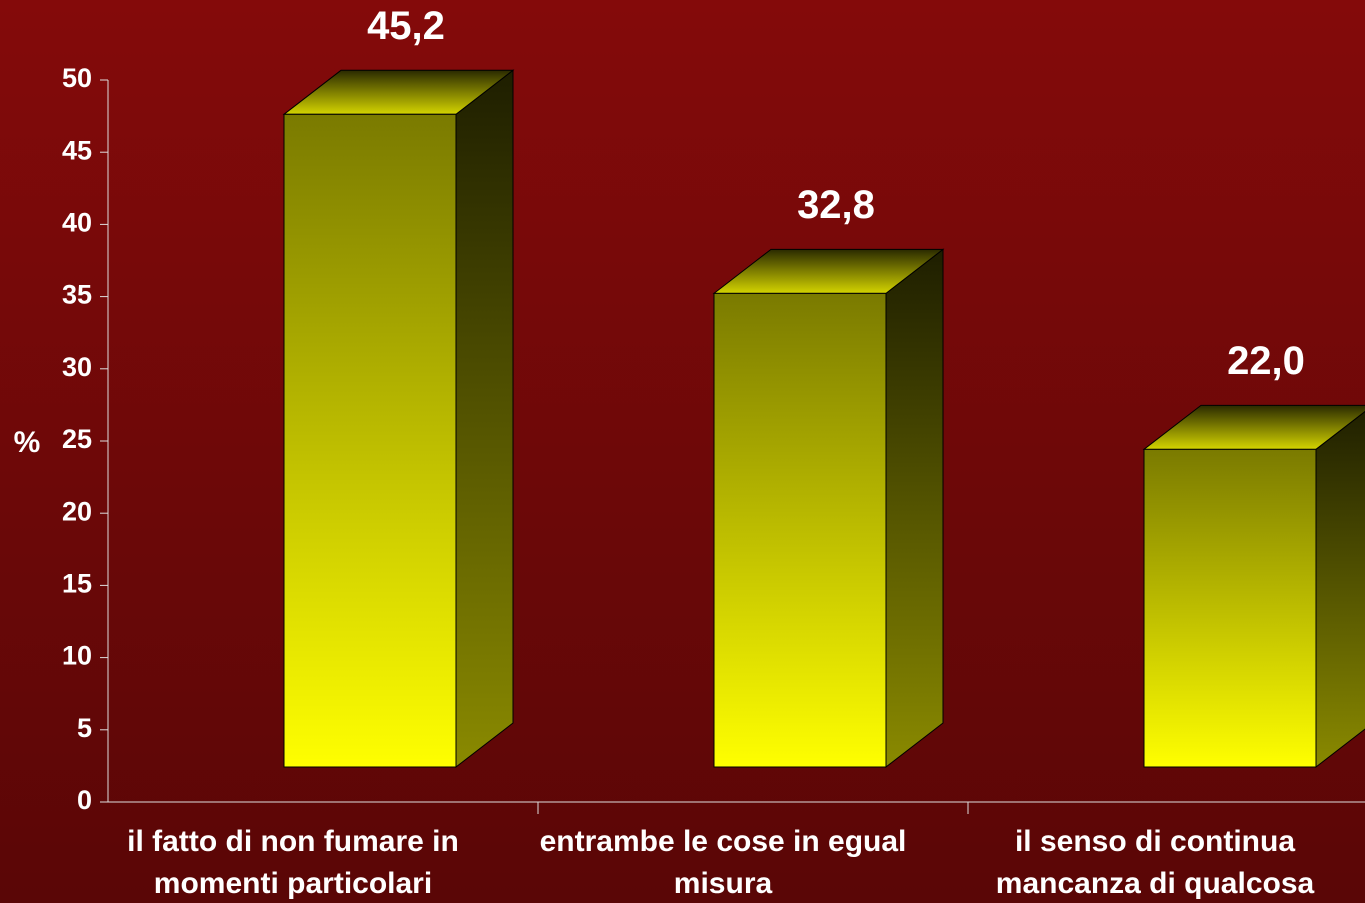 The image size is (1365, 903). What do you see at coordinates (77, 150) in the screenshot?
I see `y-tick-label: 45` at bounding box center [77, 150].